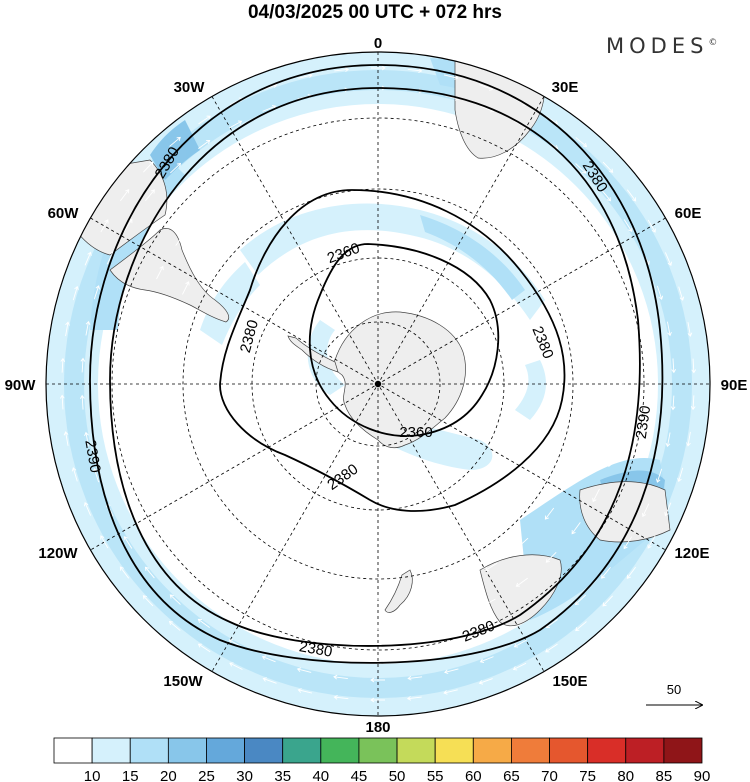  What do you see at coordinates (92, 456) in the screenshot?
I see `contour-label: 2390` at bounding box center [92, 456].